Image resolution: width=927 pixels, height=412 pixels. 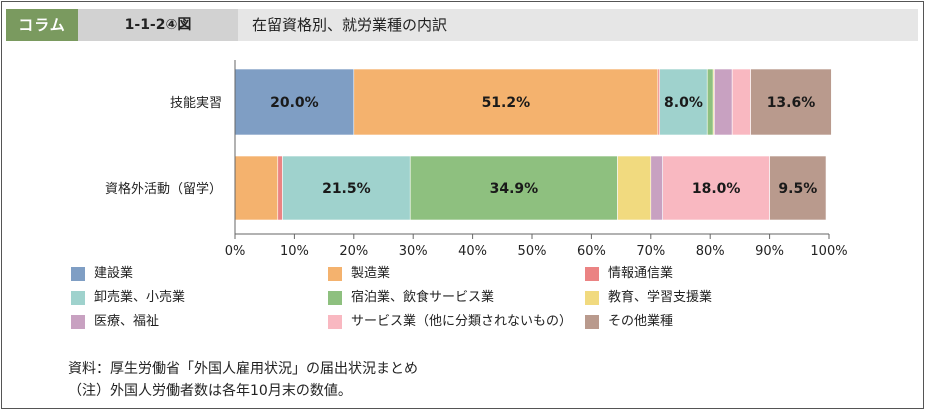 I want to click on x-tick-label: 100%, so click(x=828, y=251).